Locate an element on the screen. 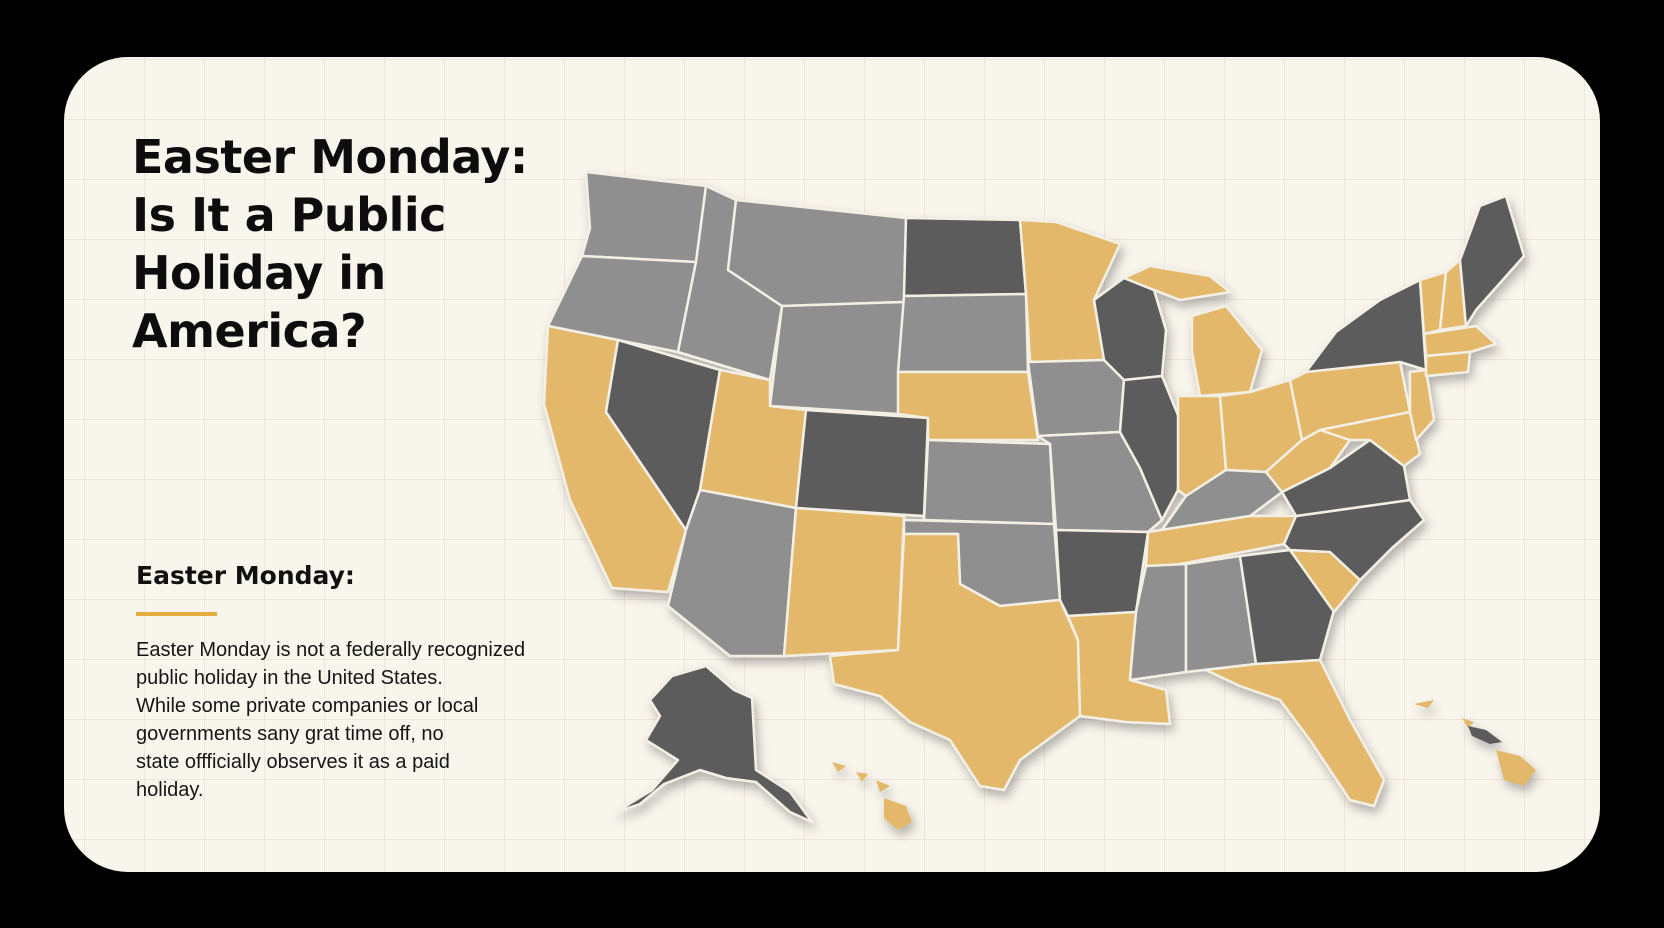  state-colorado is located at coordinates (862, 463).